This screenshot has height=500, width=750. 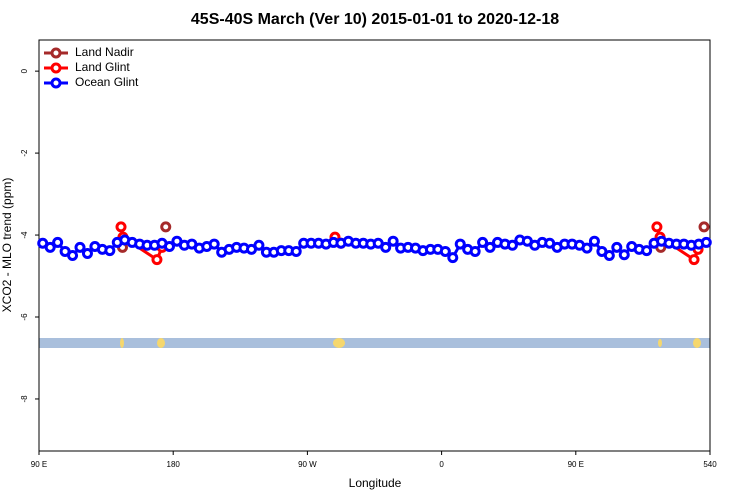 What do you see at coordinates (24, 235) in the screenshot?
I see `y-tick-label: -4` at bounding box center [24, 235].